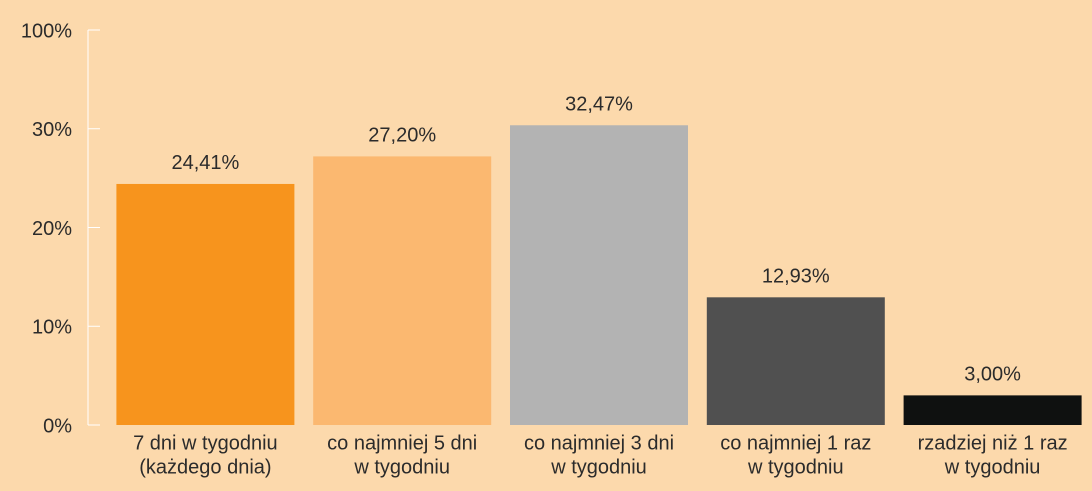 Image resolution: width=1092 pixels, height=491 pixels. I want to click on x-tick-label: co najmniej 3 dni, so click(599, 443).